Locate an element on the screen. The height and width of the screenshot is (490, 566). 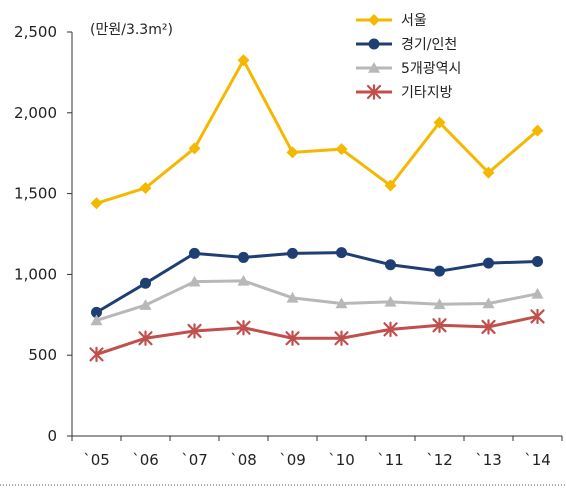
y-tick-label: 1,000 is located at coordinates (35, 274).